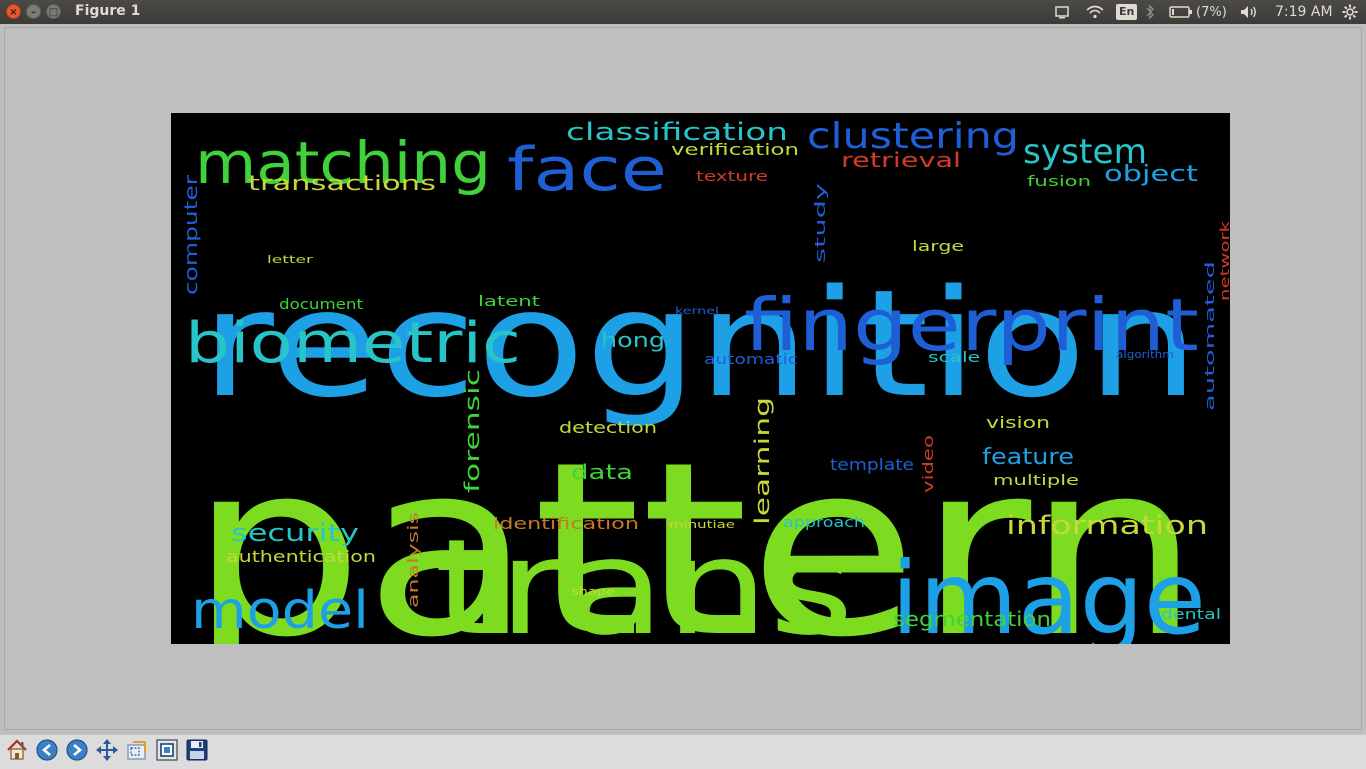 The width and height of the screenshot is (1366, 769). I want to click on zoom-rect-icon, so click(137, 752).